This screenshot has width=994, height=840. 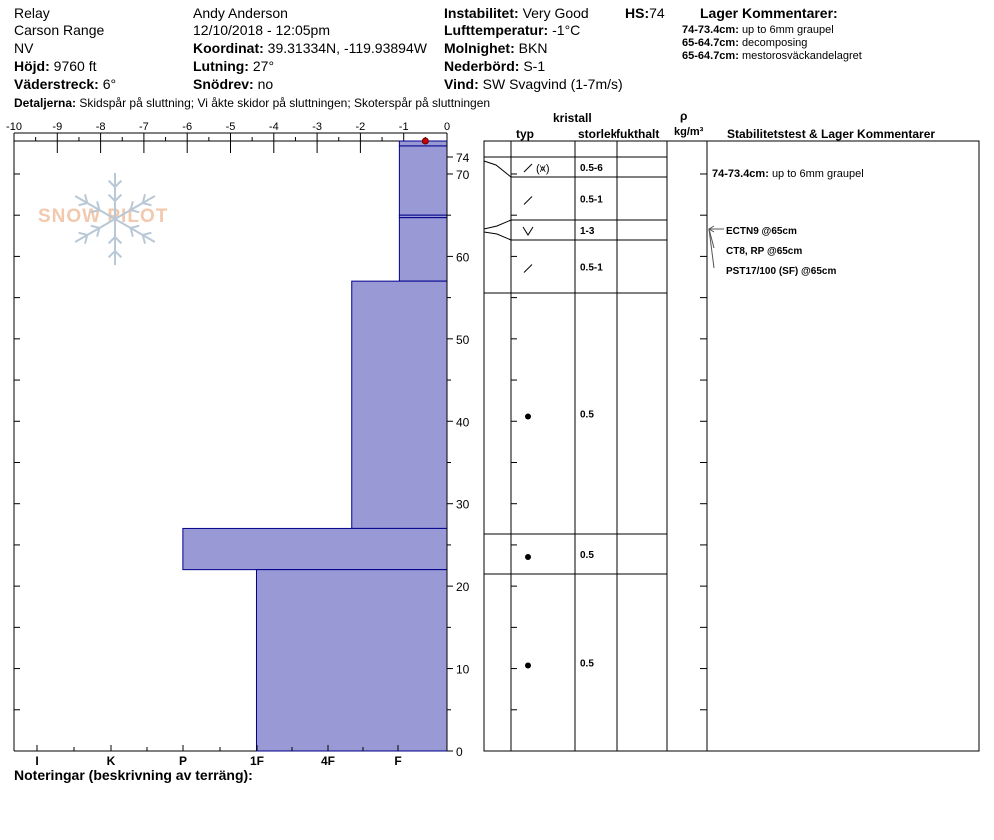 I want to click on temperature-tick-label: -10, so click(x=14, y=127).